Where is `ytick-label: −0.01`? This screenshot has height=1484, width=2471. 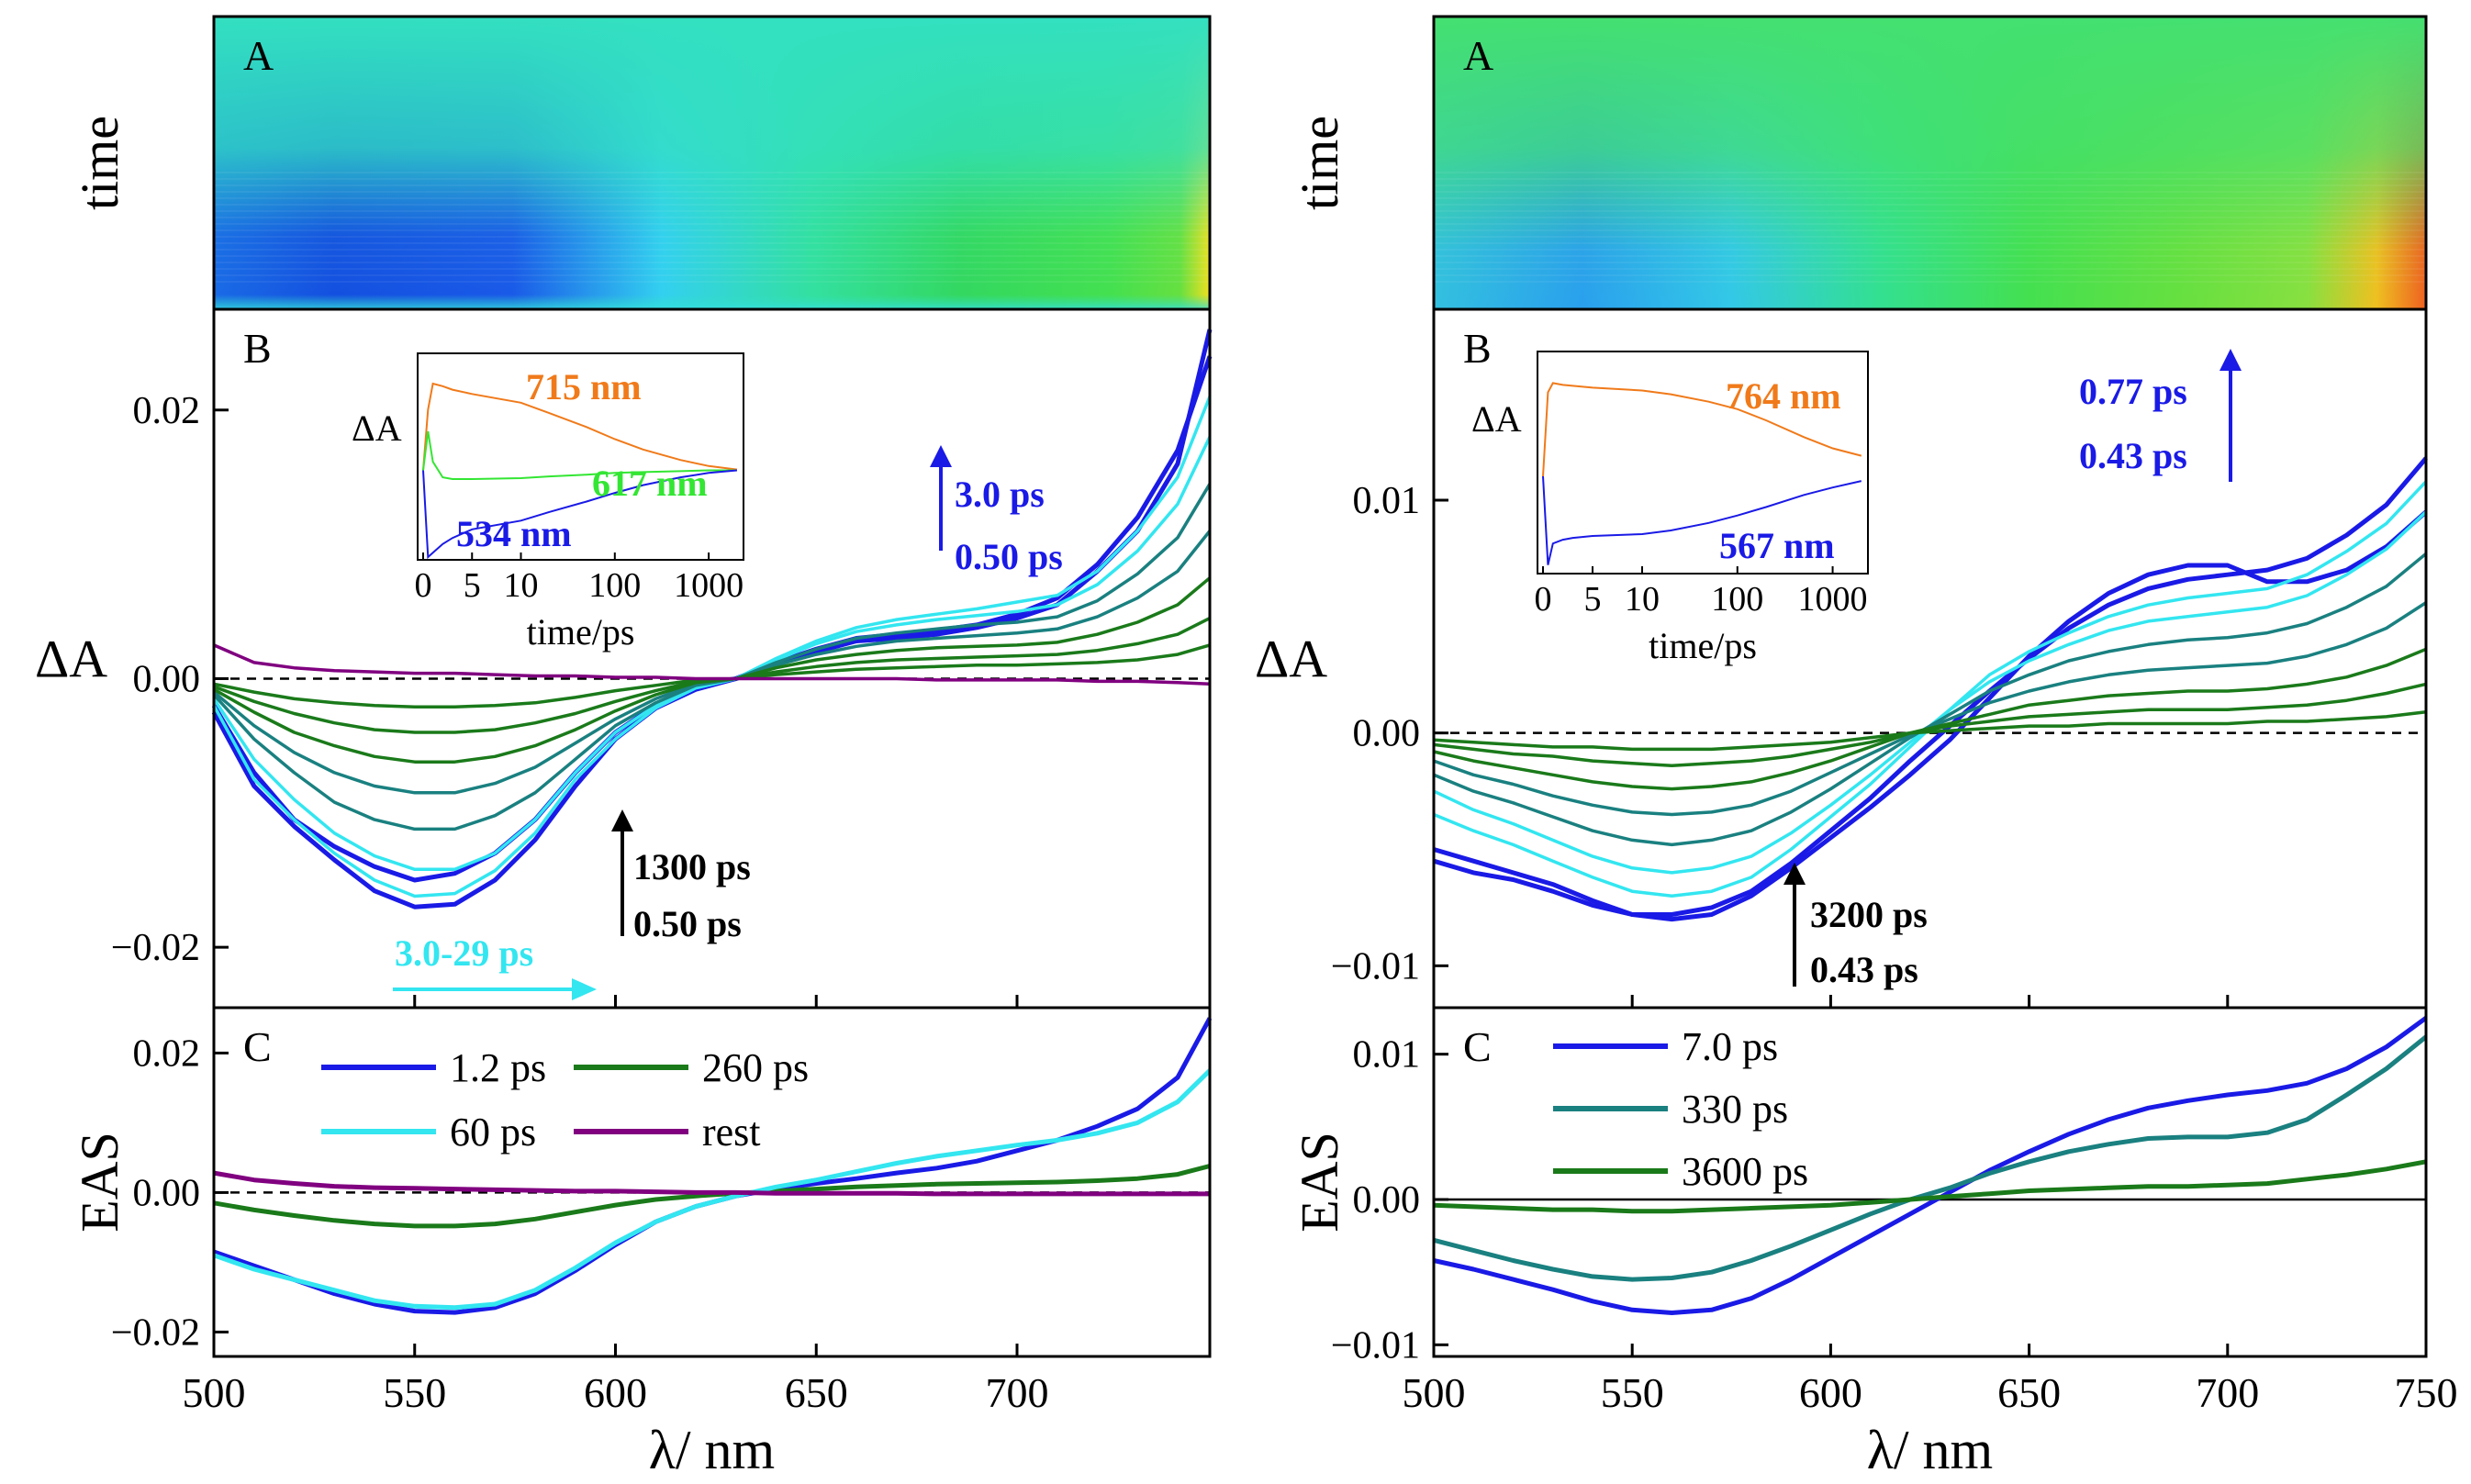 ytick-label: −0.01 is located at coordinates (1375, 966).